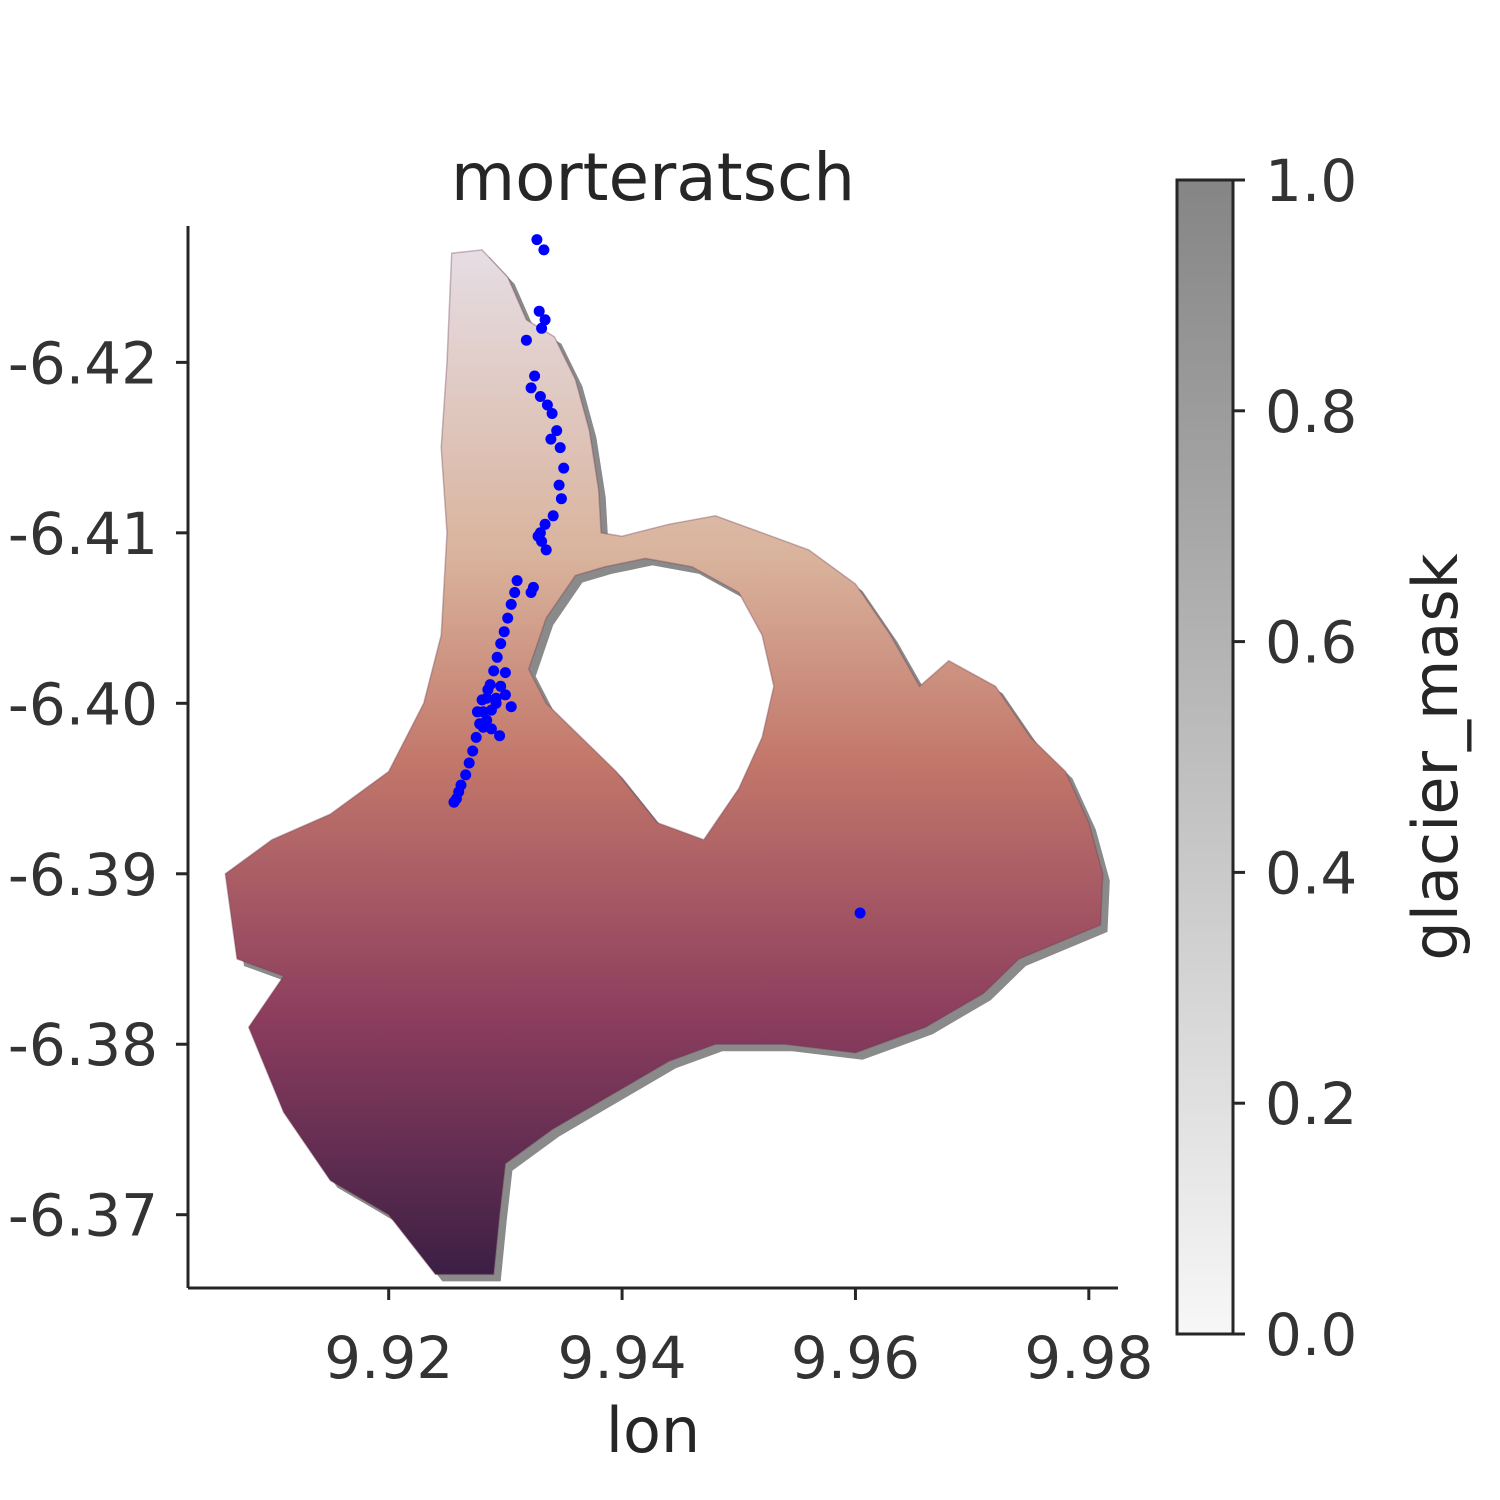  I want to click on x-axis-title: lon, so click(653, 1430).